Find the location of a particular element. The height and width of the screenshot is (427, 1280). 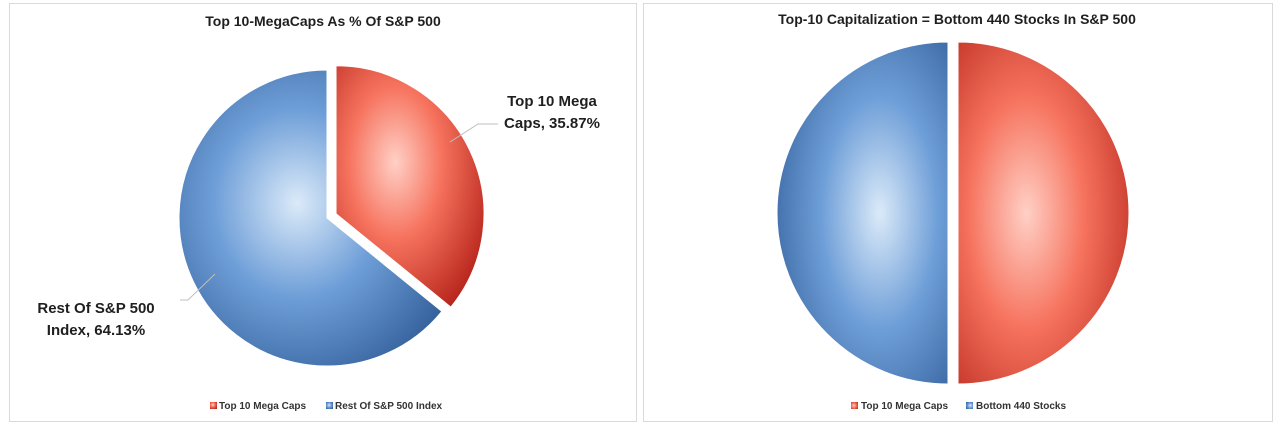

data-label-top-10-mega-caps-line1: Top 10 Mega is located at coordinates (552, 101).